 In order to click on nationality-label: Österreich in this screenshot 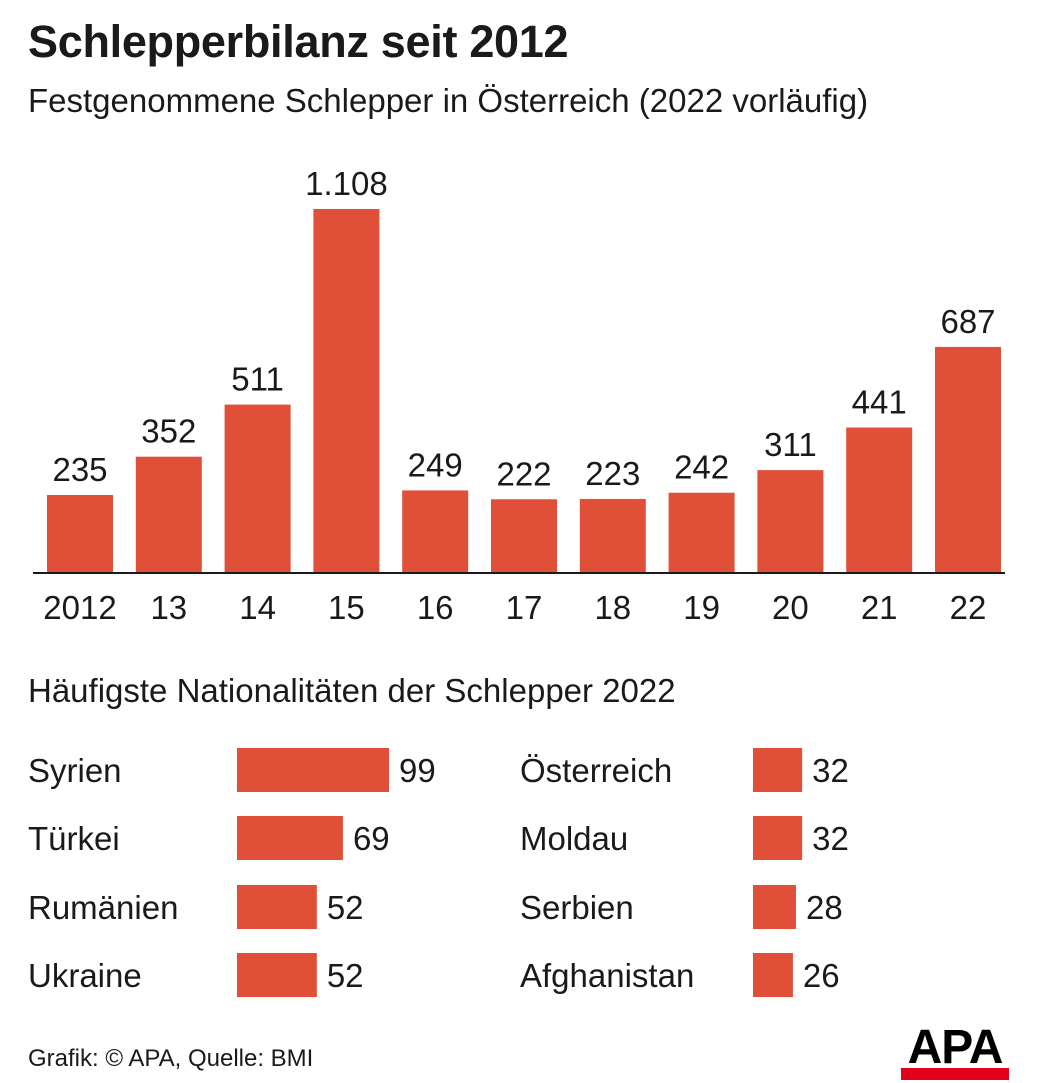, I will do `click(596, 770)`.